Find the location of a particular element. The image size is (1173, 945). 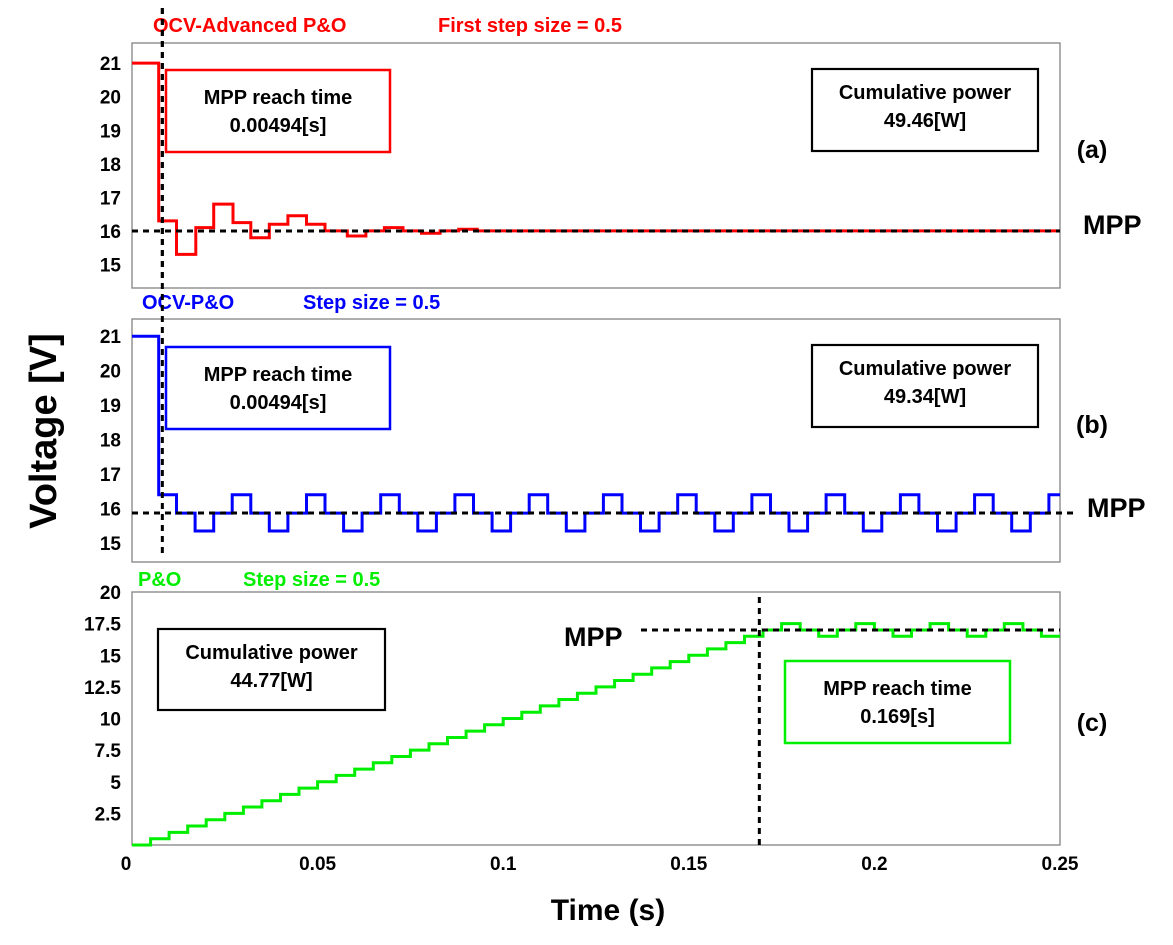

y-tick-label: 12.5 is located at coordinates (102, 688).